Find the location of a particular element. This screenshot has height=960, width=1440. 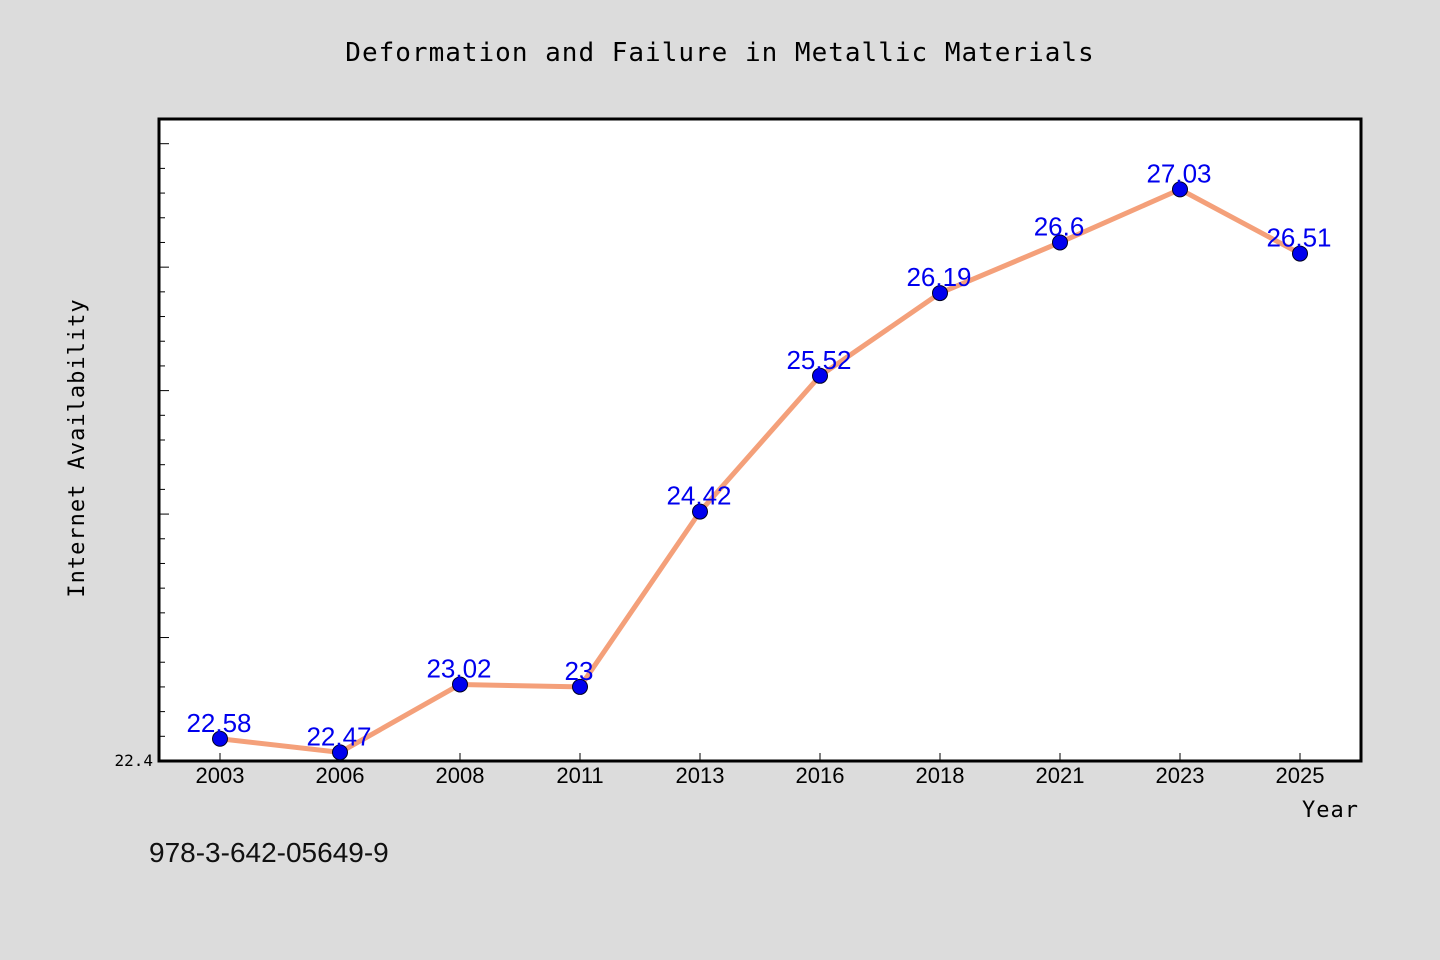

x-tick-label: 2021 is located at coordinates (1060, 775).